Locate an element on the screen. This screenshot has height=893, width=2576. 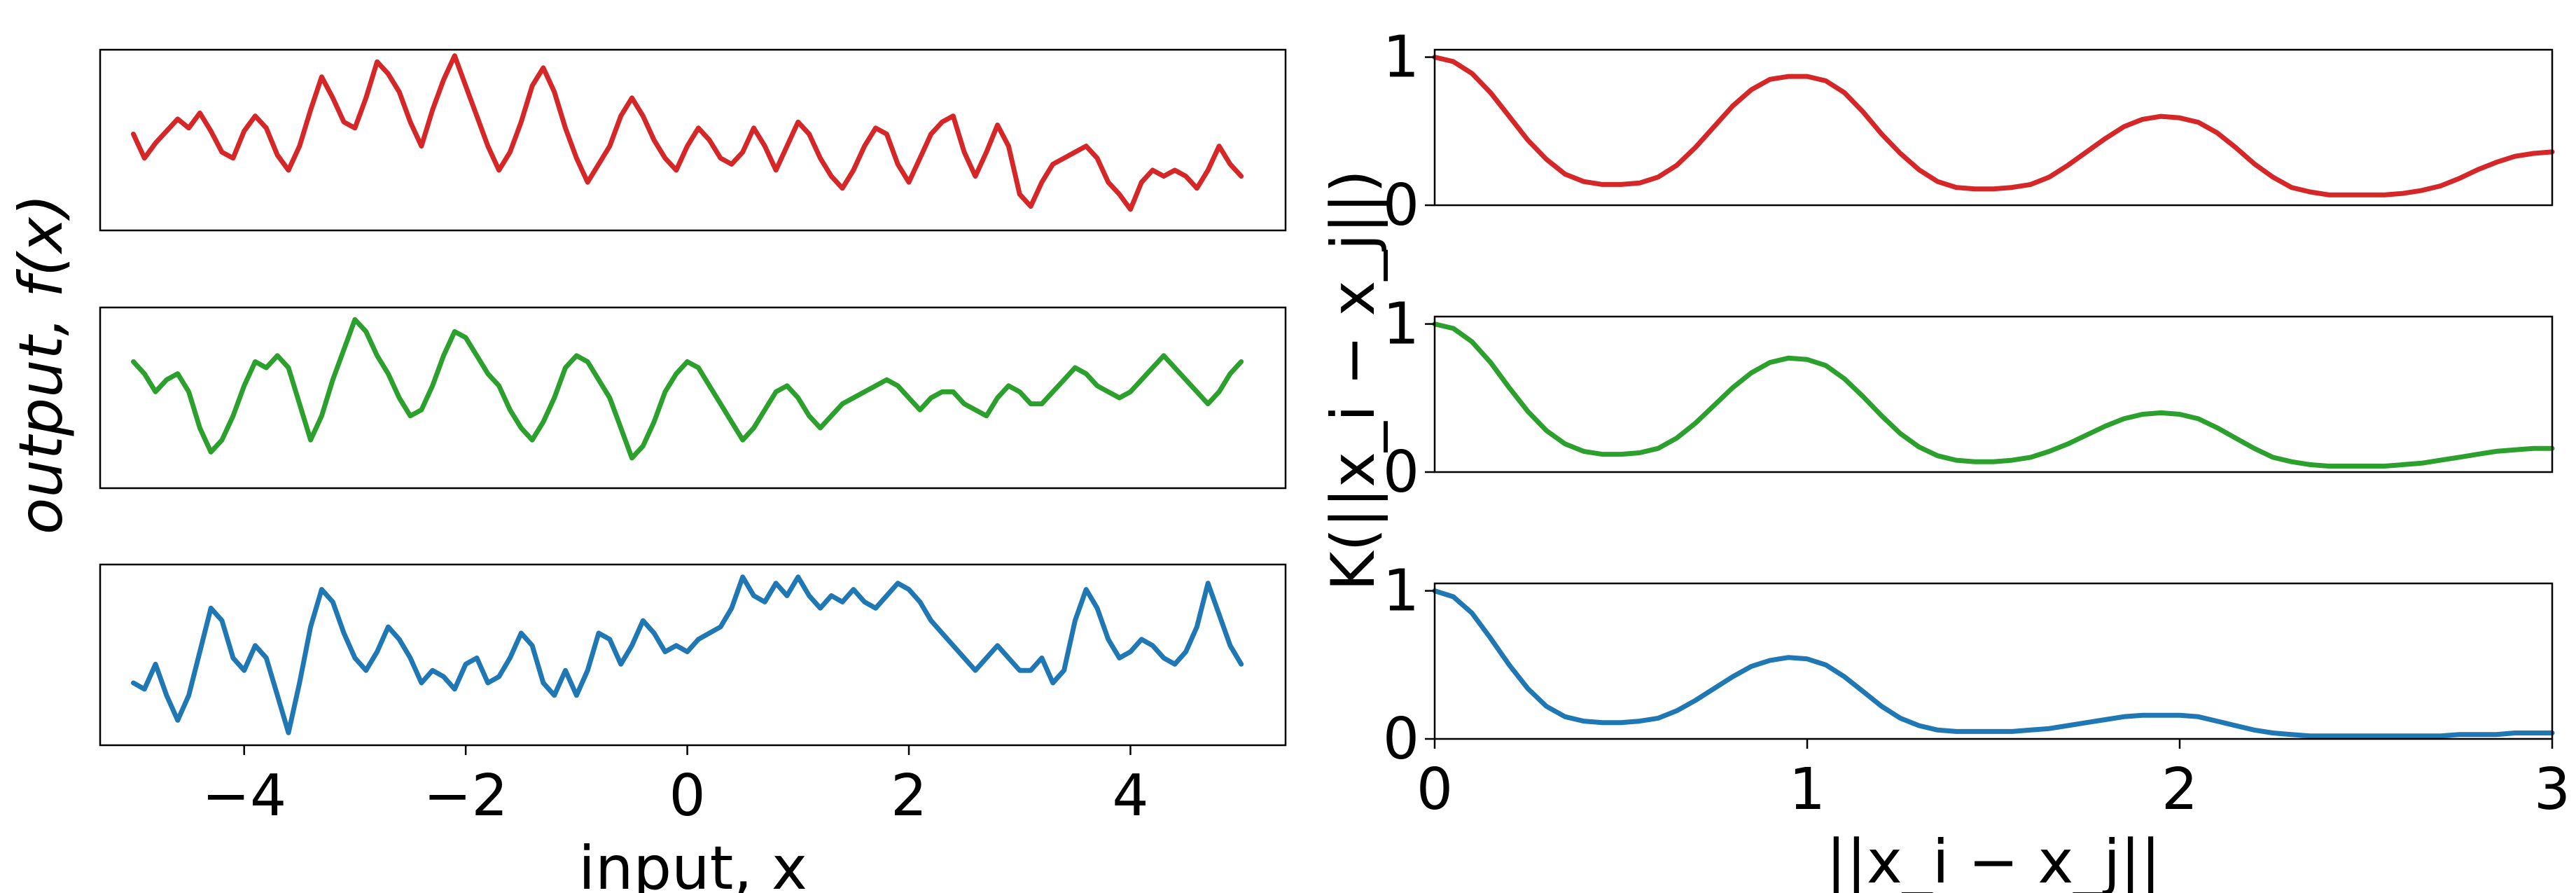
series-line-left-bottom is located at coordinates (687, 655).